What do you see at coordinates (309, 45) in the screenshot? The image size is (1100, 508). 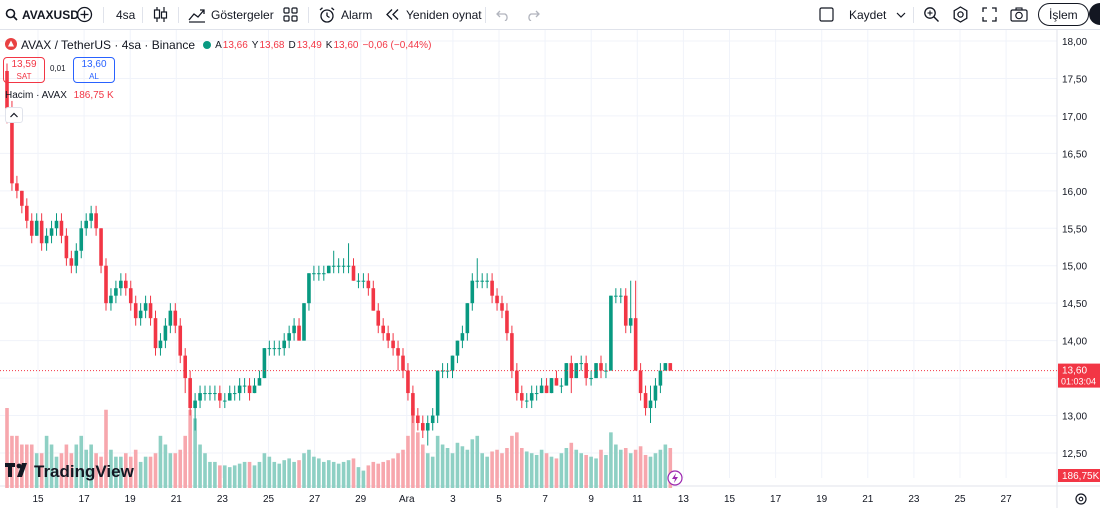 I see `low-value: 13,49` at bounding box center [309, 45].